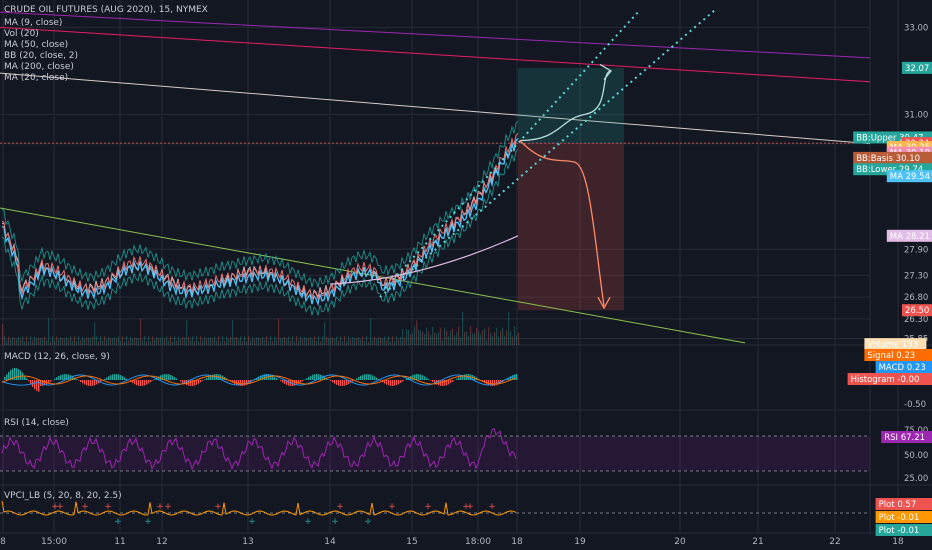 The height and width of the screenshot is (550, 932). I want to click on chart-title: CRUDE OIL FUTURES (AUG 2020), 15, NYMEX, so click(106, 10).